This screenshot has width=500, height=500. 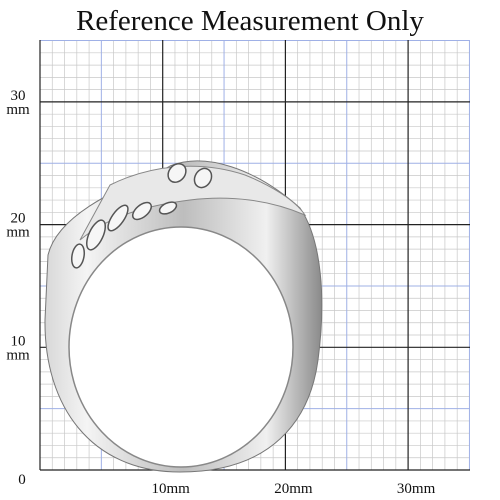 What do you see at coordinates (18, 96) in the screenshot?
I see `y-label-value: 30` at bounding box center [18, 96].